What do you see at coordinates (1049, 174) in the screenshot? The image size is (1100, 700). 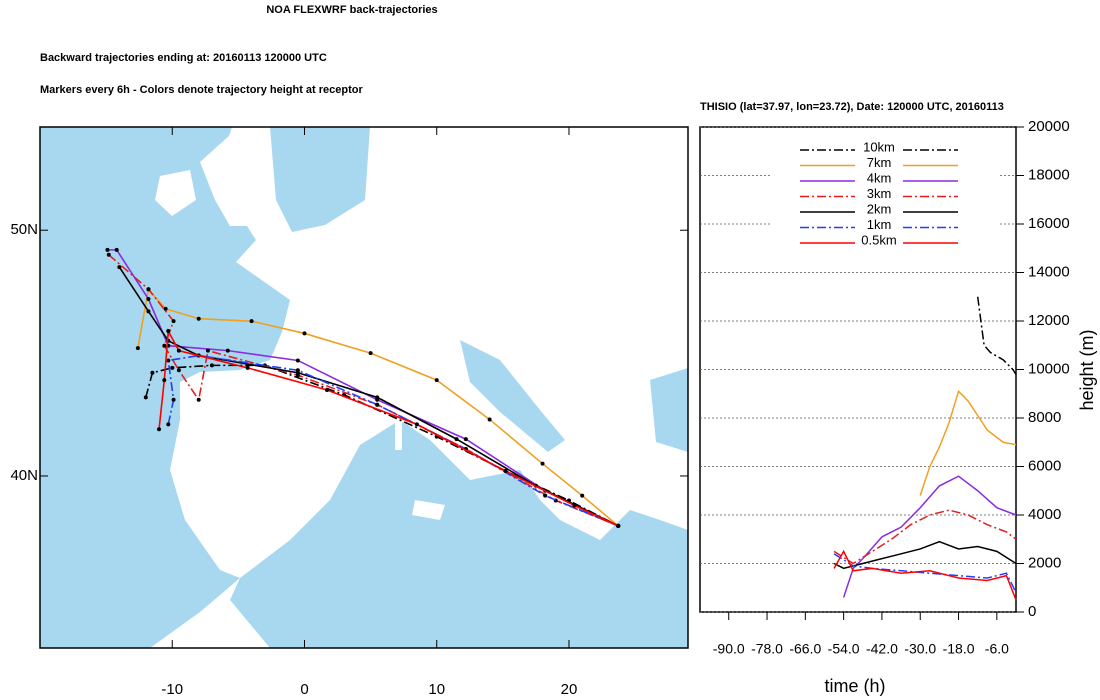 I see `y-tick-label: 18000` at bounding box center [1049, 174].